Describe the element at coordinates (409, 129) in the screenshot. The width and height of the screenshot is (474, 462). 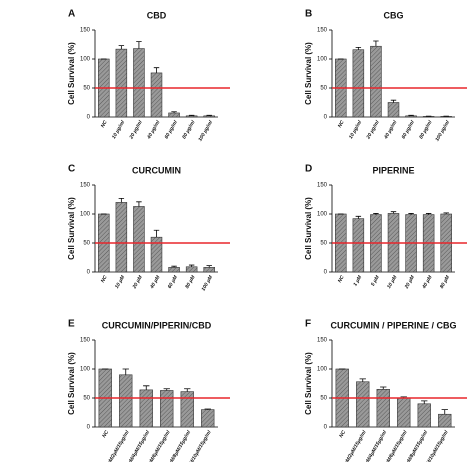
I see `x-tick-label: 60 µg/ml` at that location.